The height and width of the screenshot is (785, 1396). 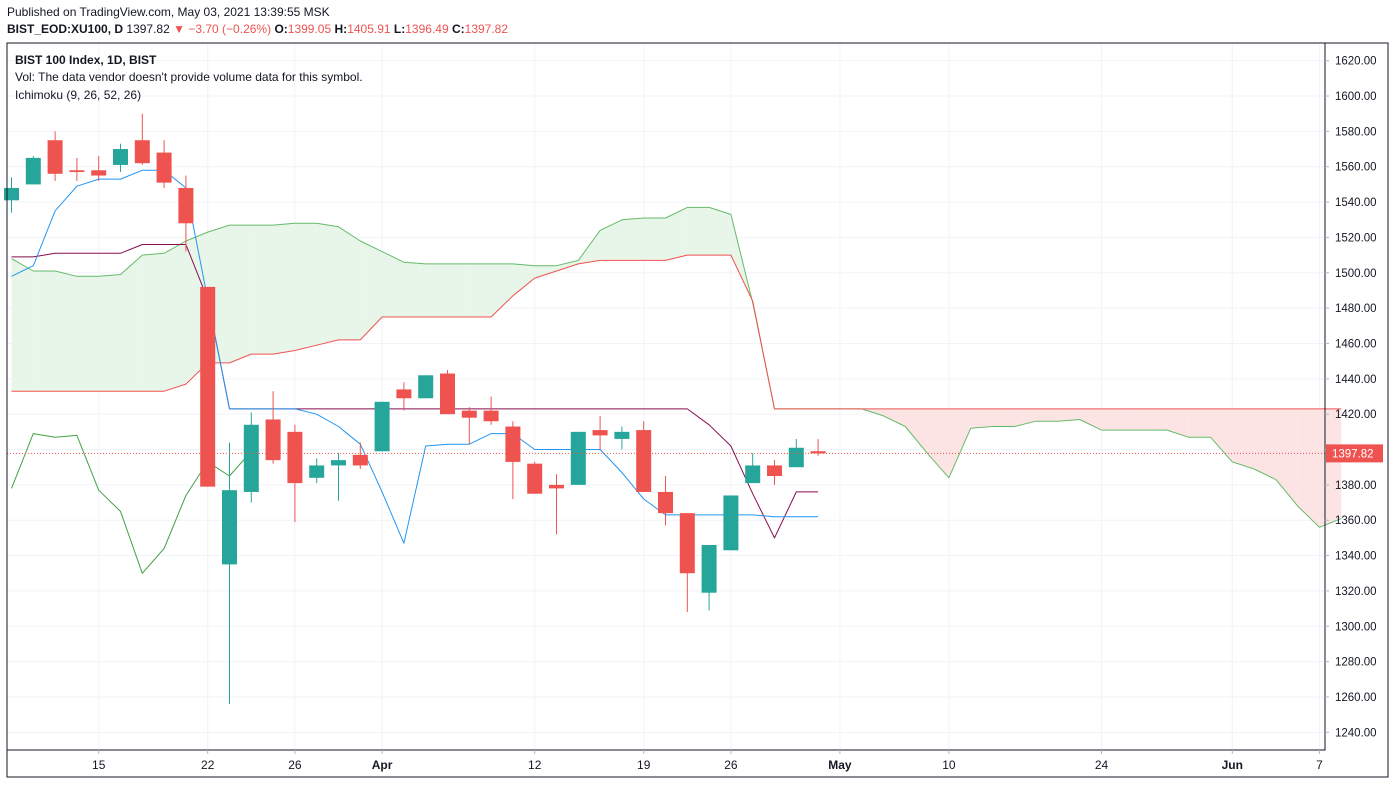 I want to click on y-tick-label: 1440.00, so click(x=1356, y=380).